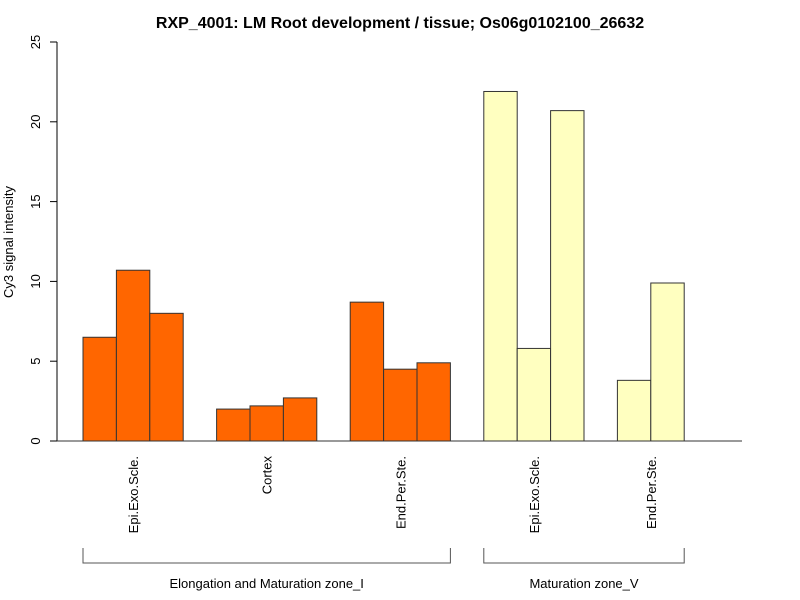 The height and width of the screenshot is (600, 800). What do you see at coordinates (35, 122) in the screenshot?
I see `y-tick-label: 20` at bounding box center [35, 122].